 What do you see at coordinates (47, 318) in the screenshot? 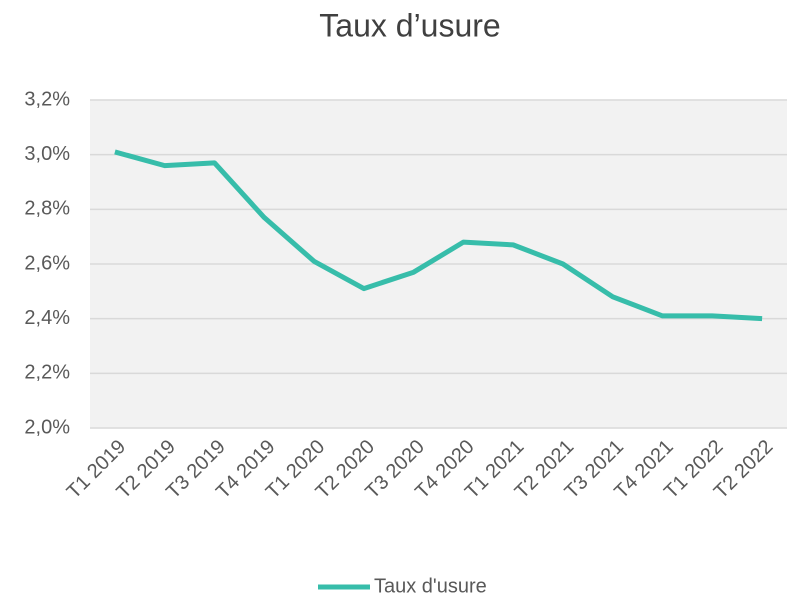
I see `y-tick-label: 2,4%` at bounding box center [47, 318].